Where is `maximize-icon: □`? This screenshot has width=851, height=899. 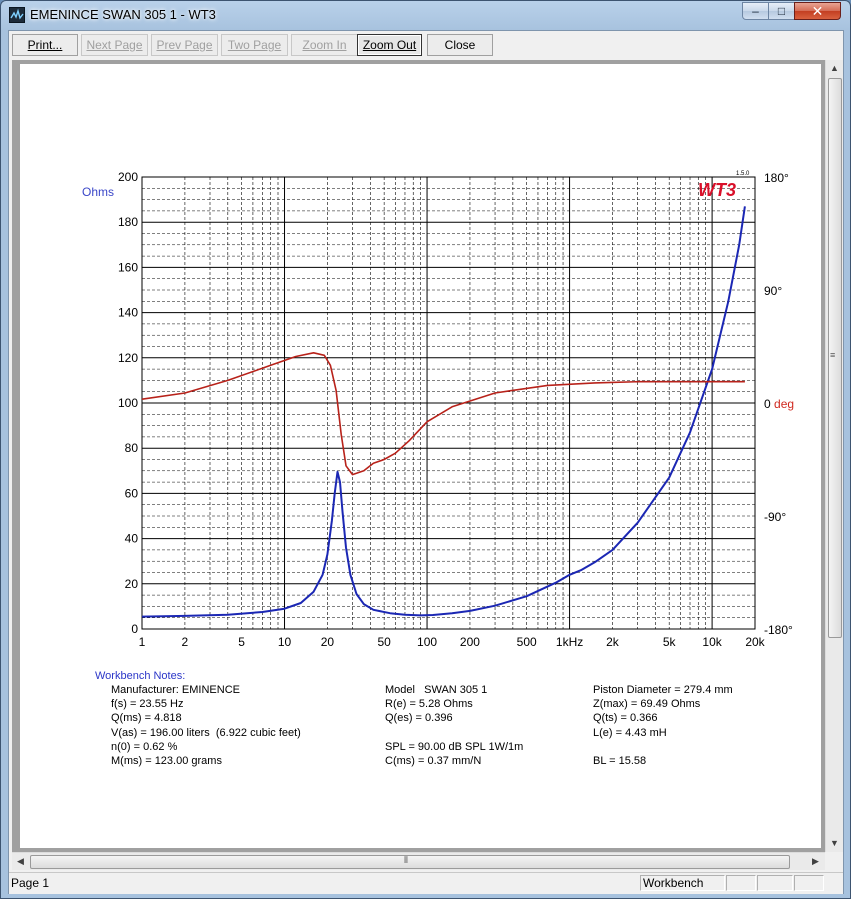 maximize-icon: □ is located at coordinates (781, 11).